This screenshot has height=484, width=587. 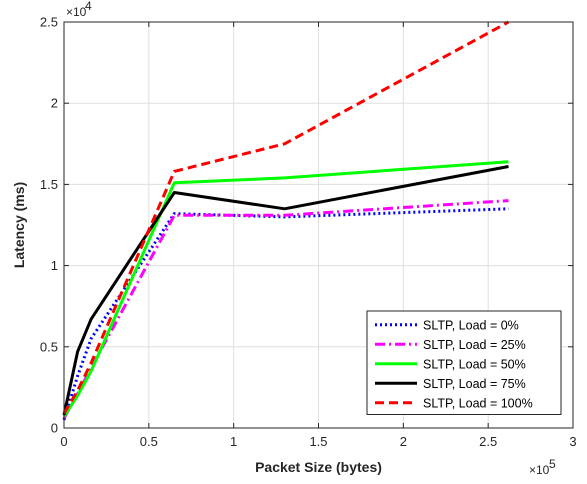 What do you see at coordinates (474, 384) in the screenshot?
I see `legend-label-3: SLTP, Load = 75%` at bounding box center [474, 384].